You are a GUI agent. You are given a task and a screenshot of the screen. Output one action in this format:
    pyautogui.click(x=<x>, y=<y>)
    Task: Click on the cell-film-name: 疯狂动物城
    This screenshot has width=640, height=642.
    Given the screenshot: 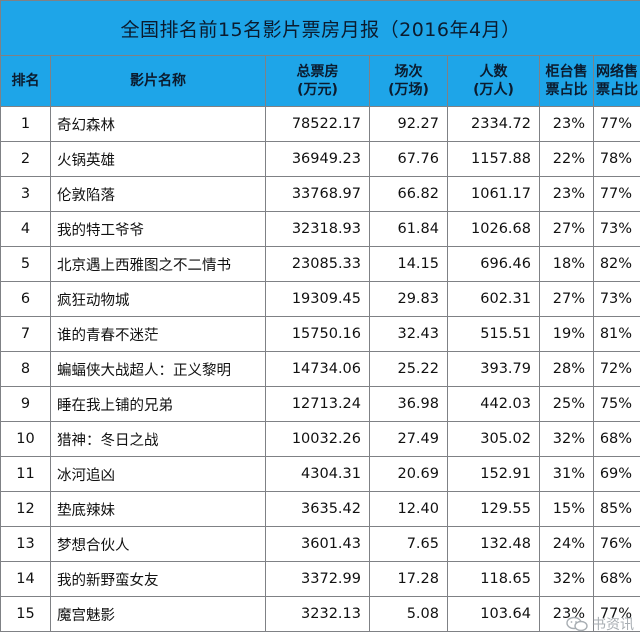 What is the action you would take?
    pyautogui.click(x=158, y=299)
    